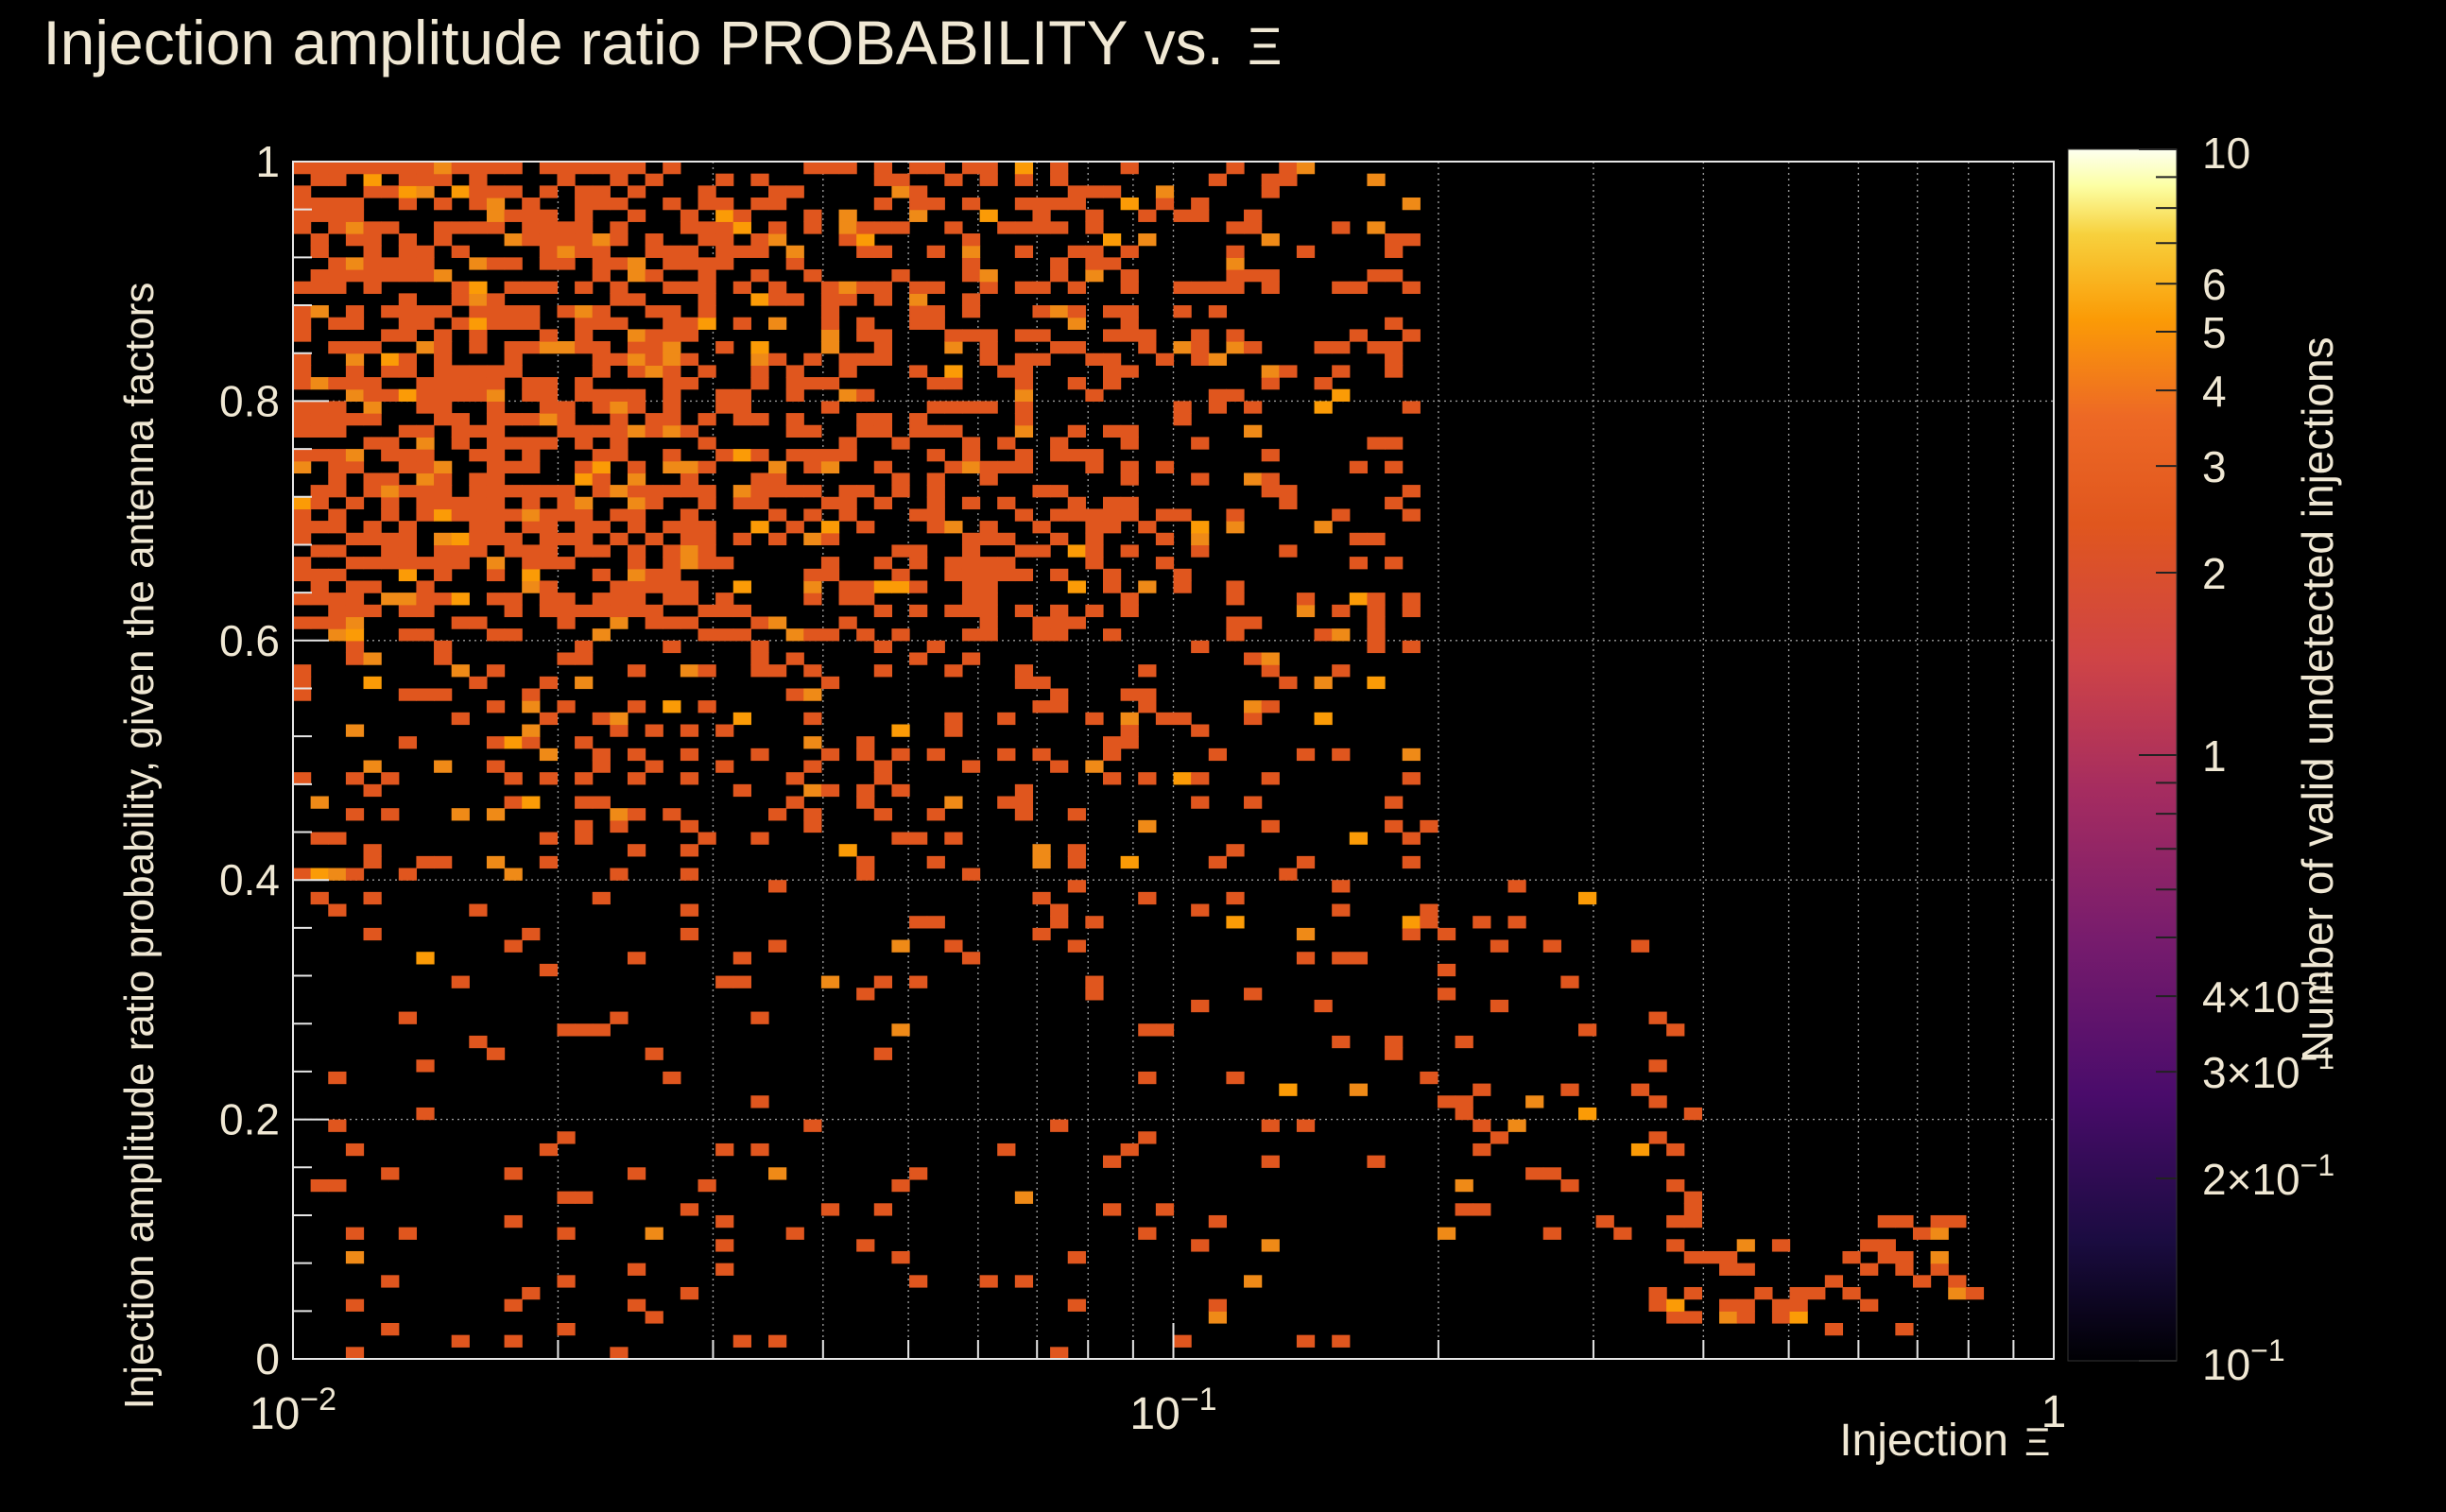 The width and height of the screenshot is (2446, 1512). Describe the element at coordinates (2226, 153) in the screenshot. I see `colorbar-tick-label: 10` at that location.